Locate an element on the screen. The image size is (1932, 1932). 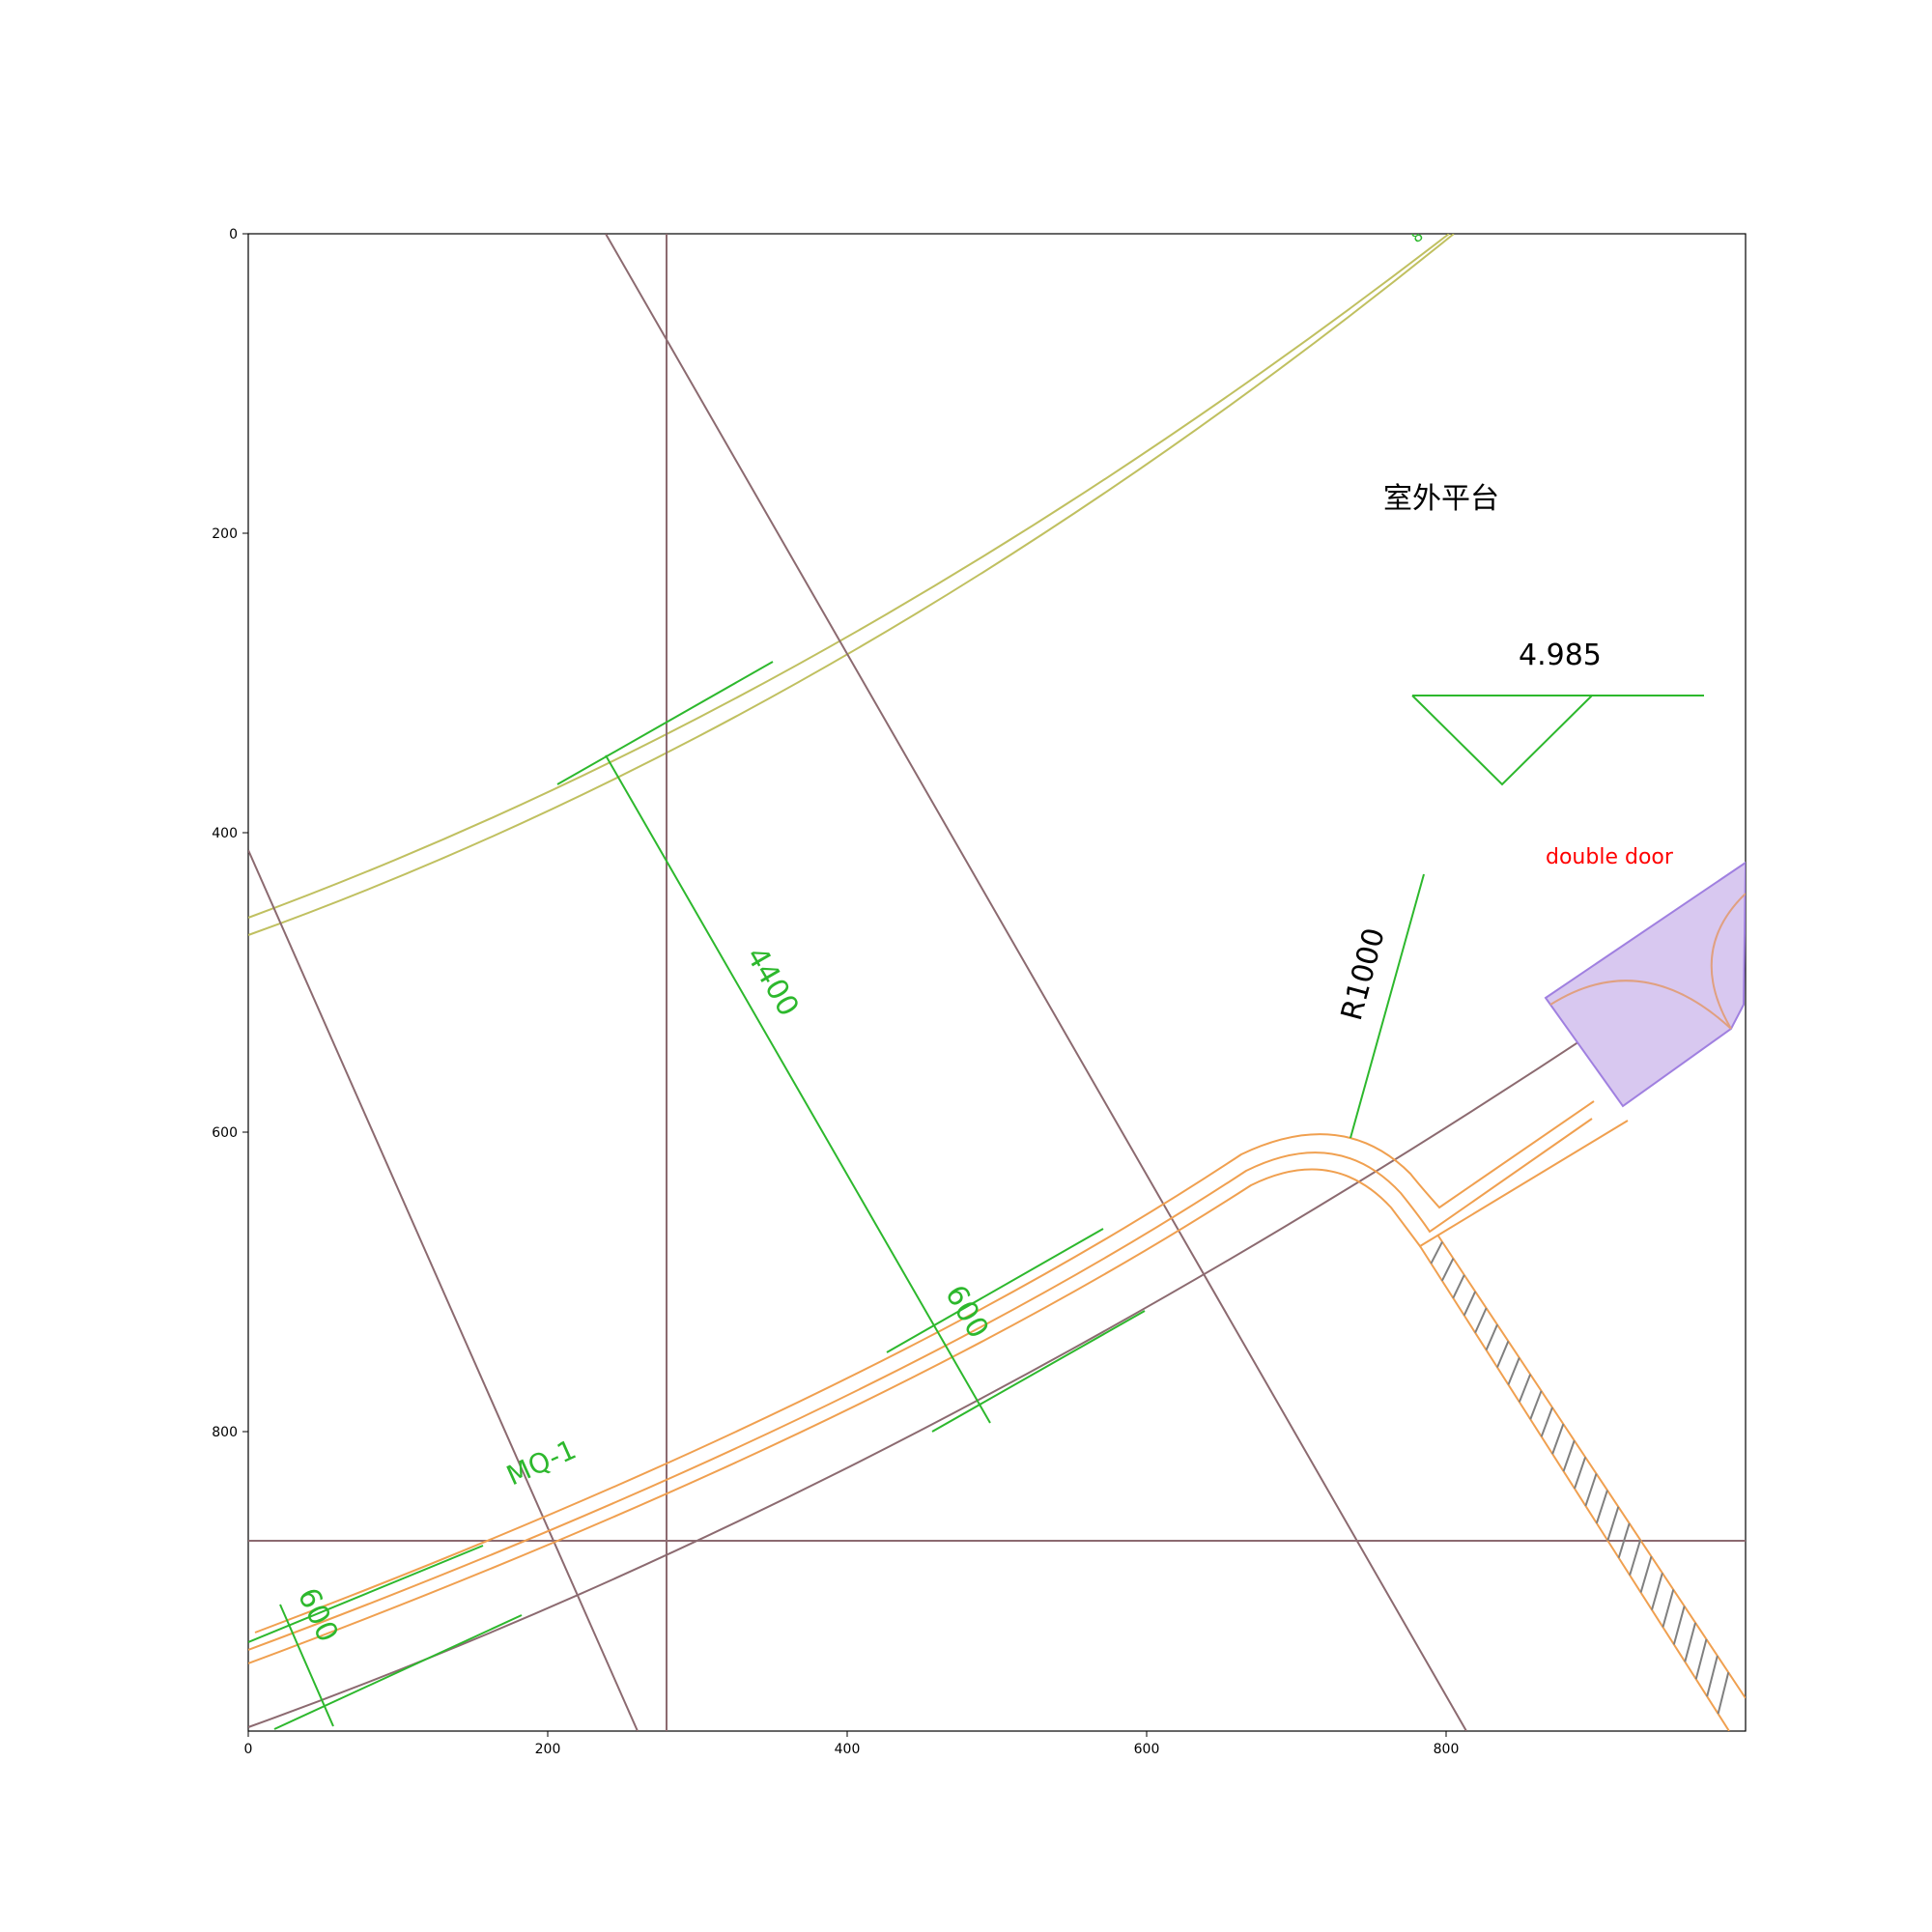
x-tick-label: 800 is located at coordinates (1447, 1749).